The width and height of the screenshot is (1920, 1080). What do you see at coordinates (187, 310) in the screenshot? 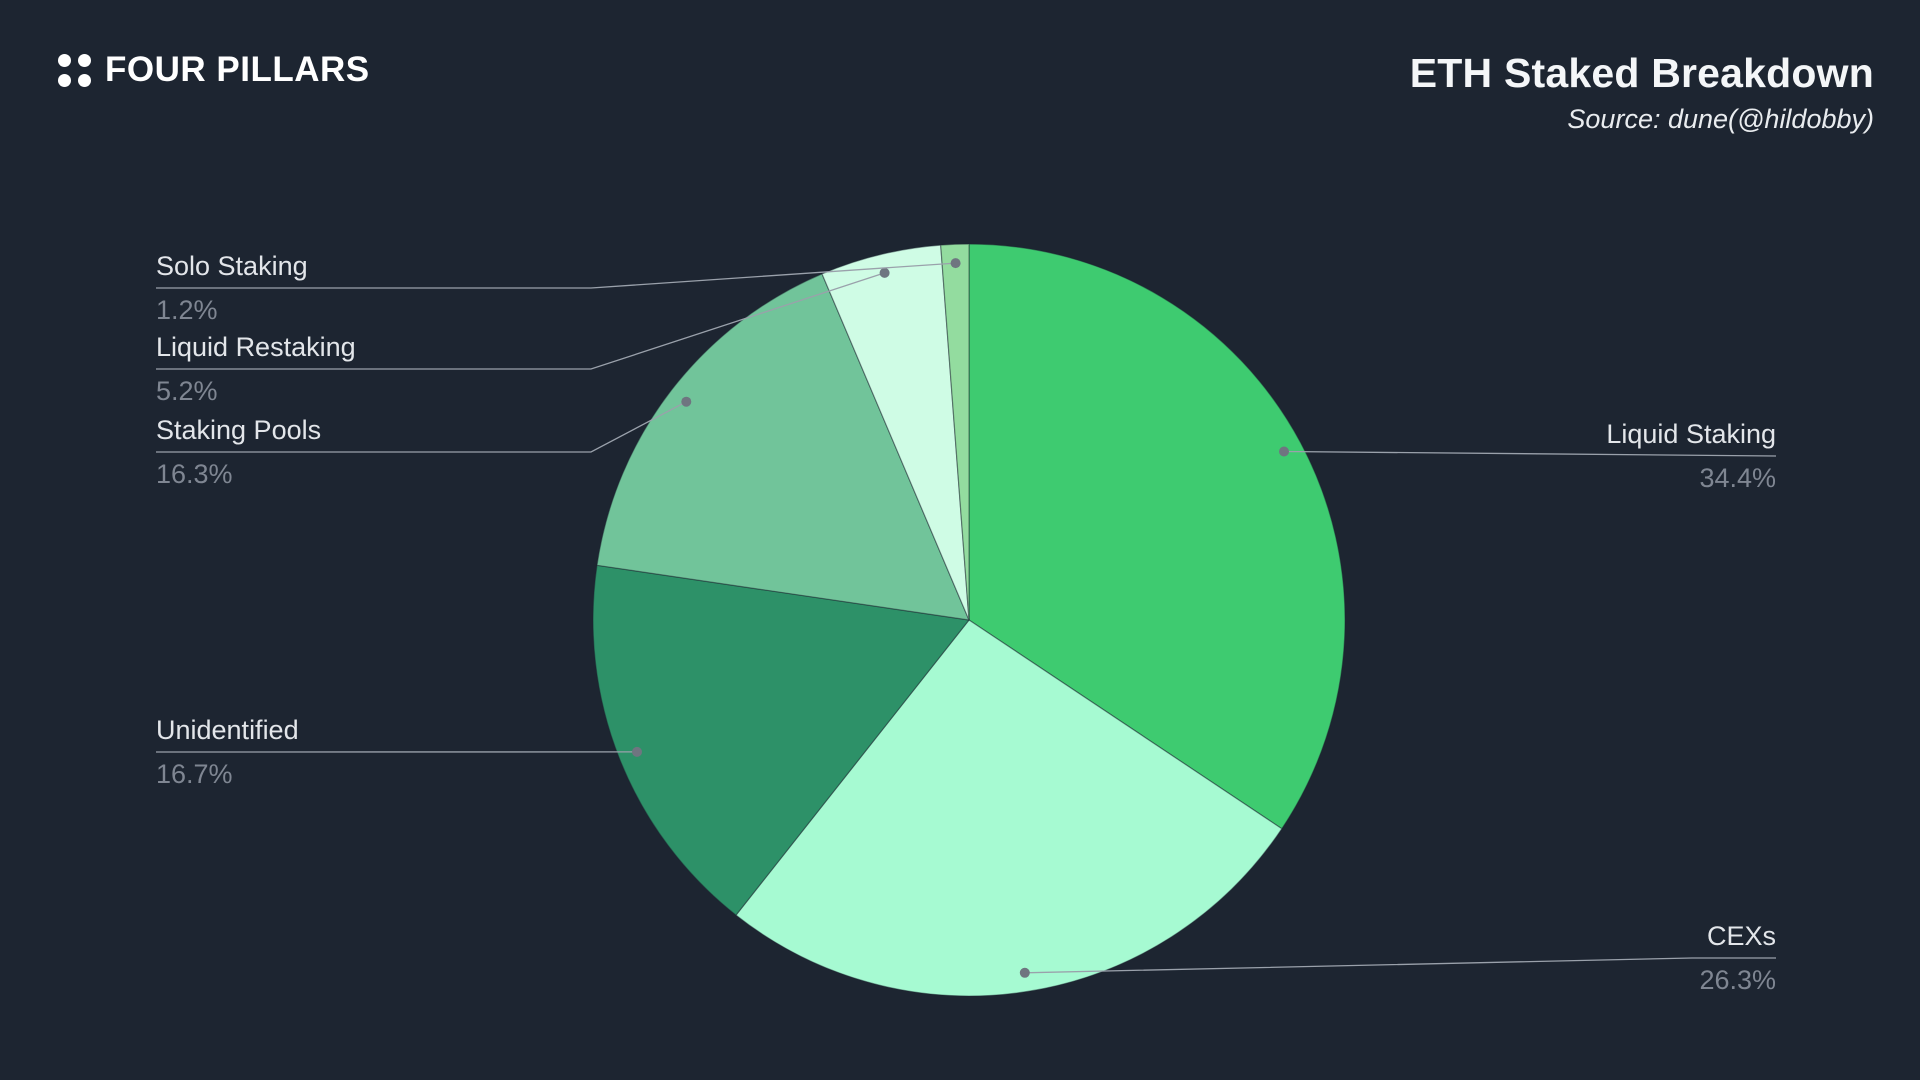
I see `slice-percentage: 1.2%` at bounding box center [187, 310].